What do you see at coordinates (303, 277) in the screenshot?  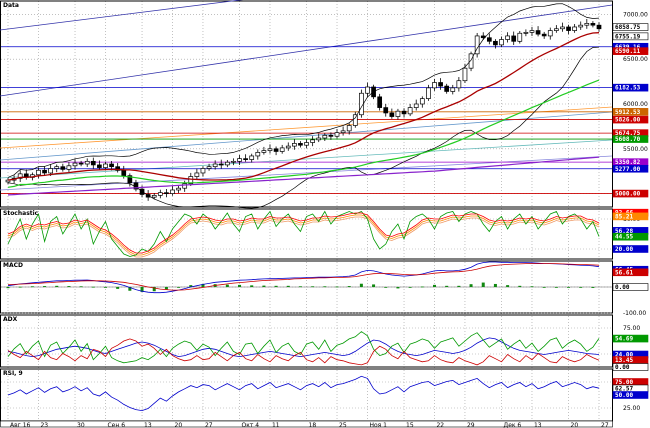 I see `series-line-macd` at bounding box center [303, 277].